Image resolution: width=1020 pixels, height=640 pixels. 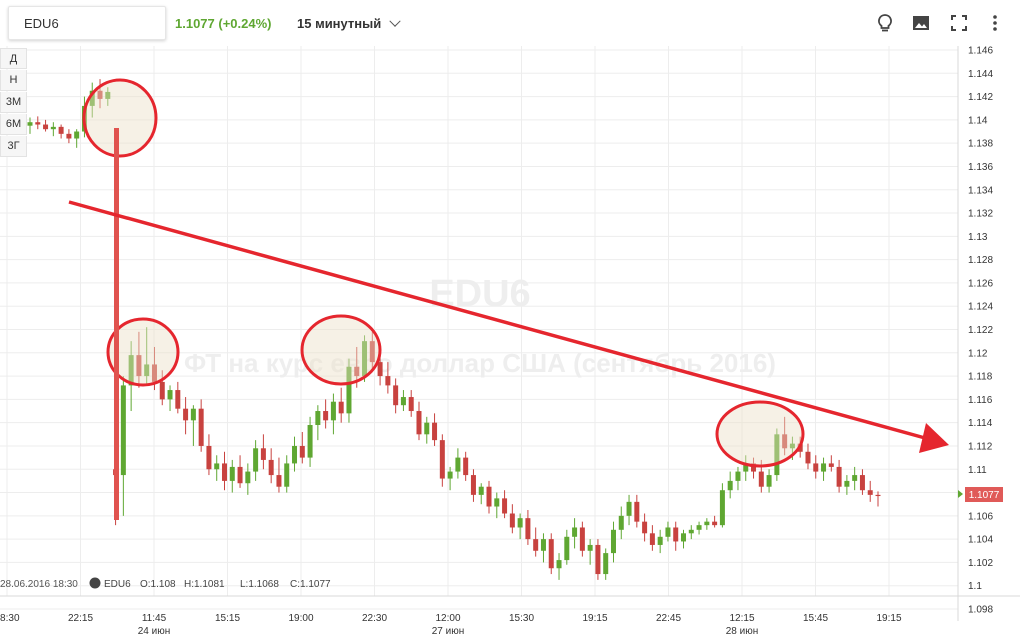 What do you see at coordinates (13, 146) in the screenshot?
I see `range-button: 3Г` at bounding box center [13, 146].